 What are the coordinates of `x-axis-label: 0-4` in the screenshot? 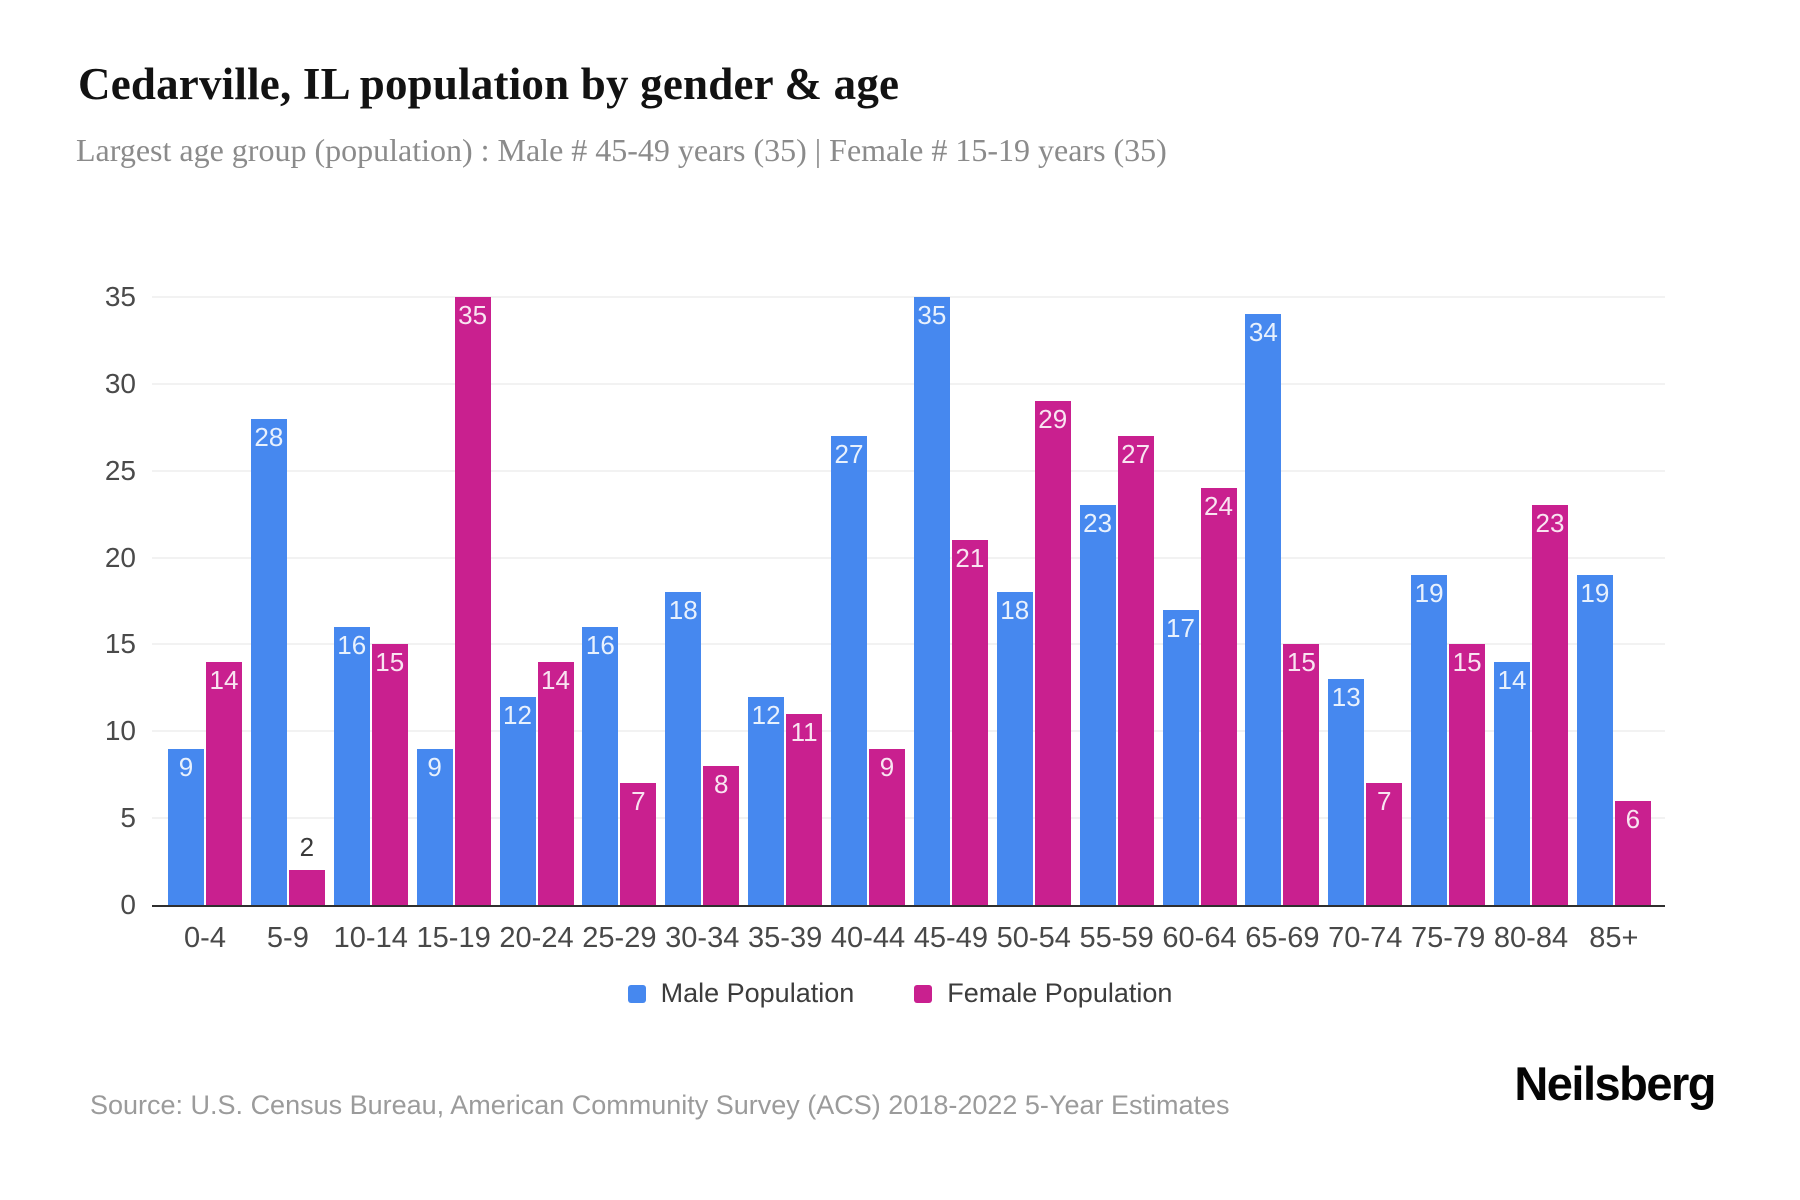 It's located at (205, 938).